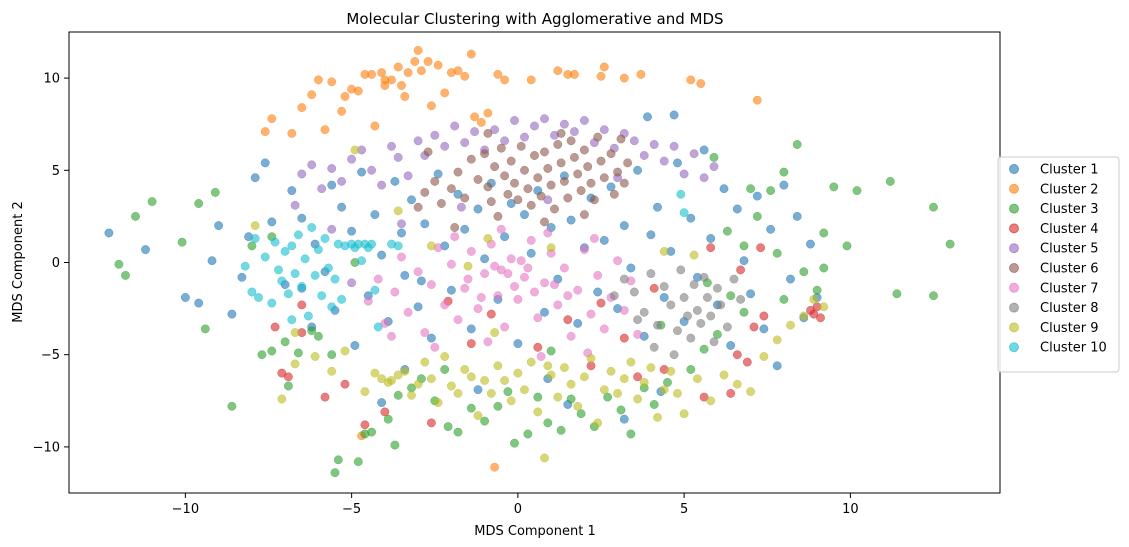  I want to click on legend-label: Cluster 3, so click(1069, 209).